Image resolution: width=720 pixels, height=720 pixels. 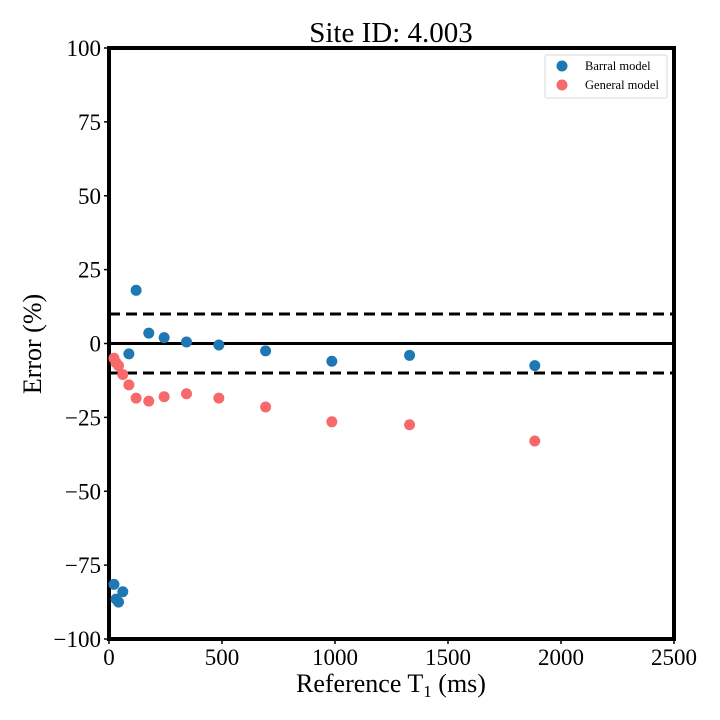 I want to click on legend-marker-general-model, so click(x=562, y=85).